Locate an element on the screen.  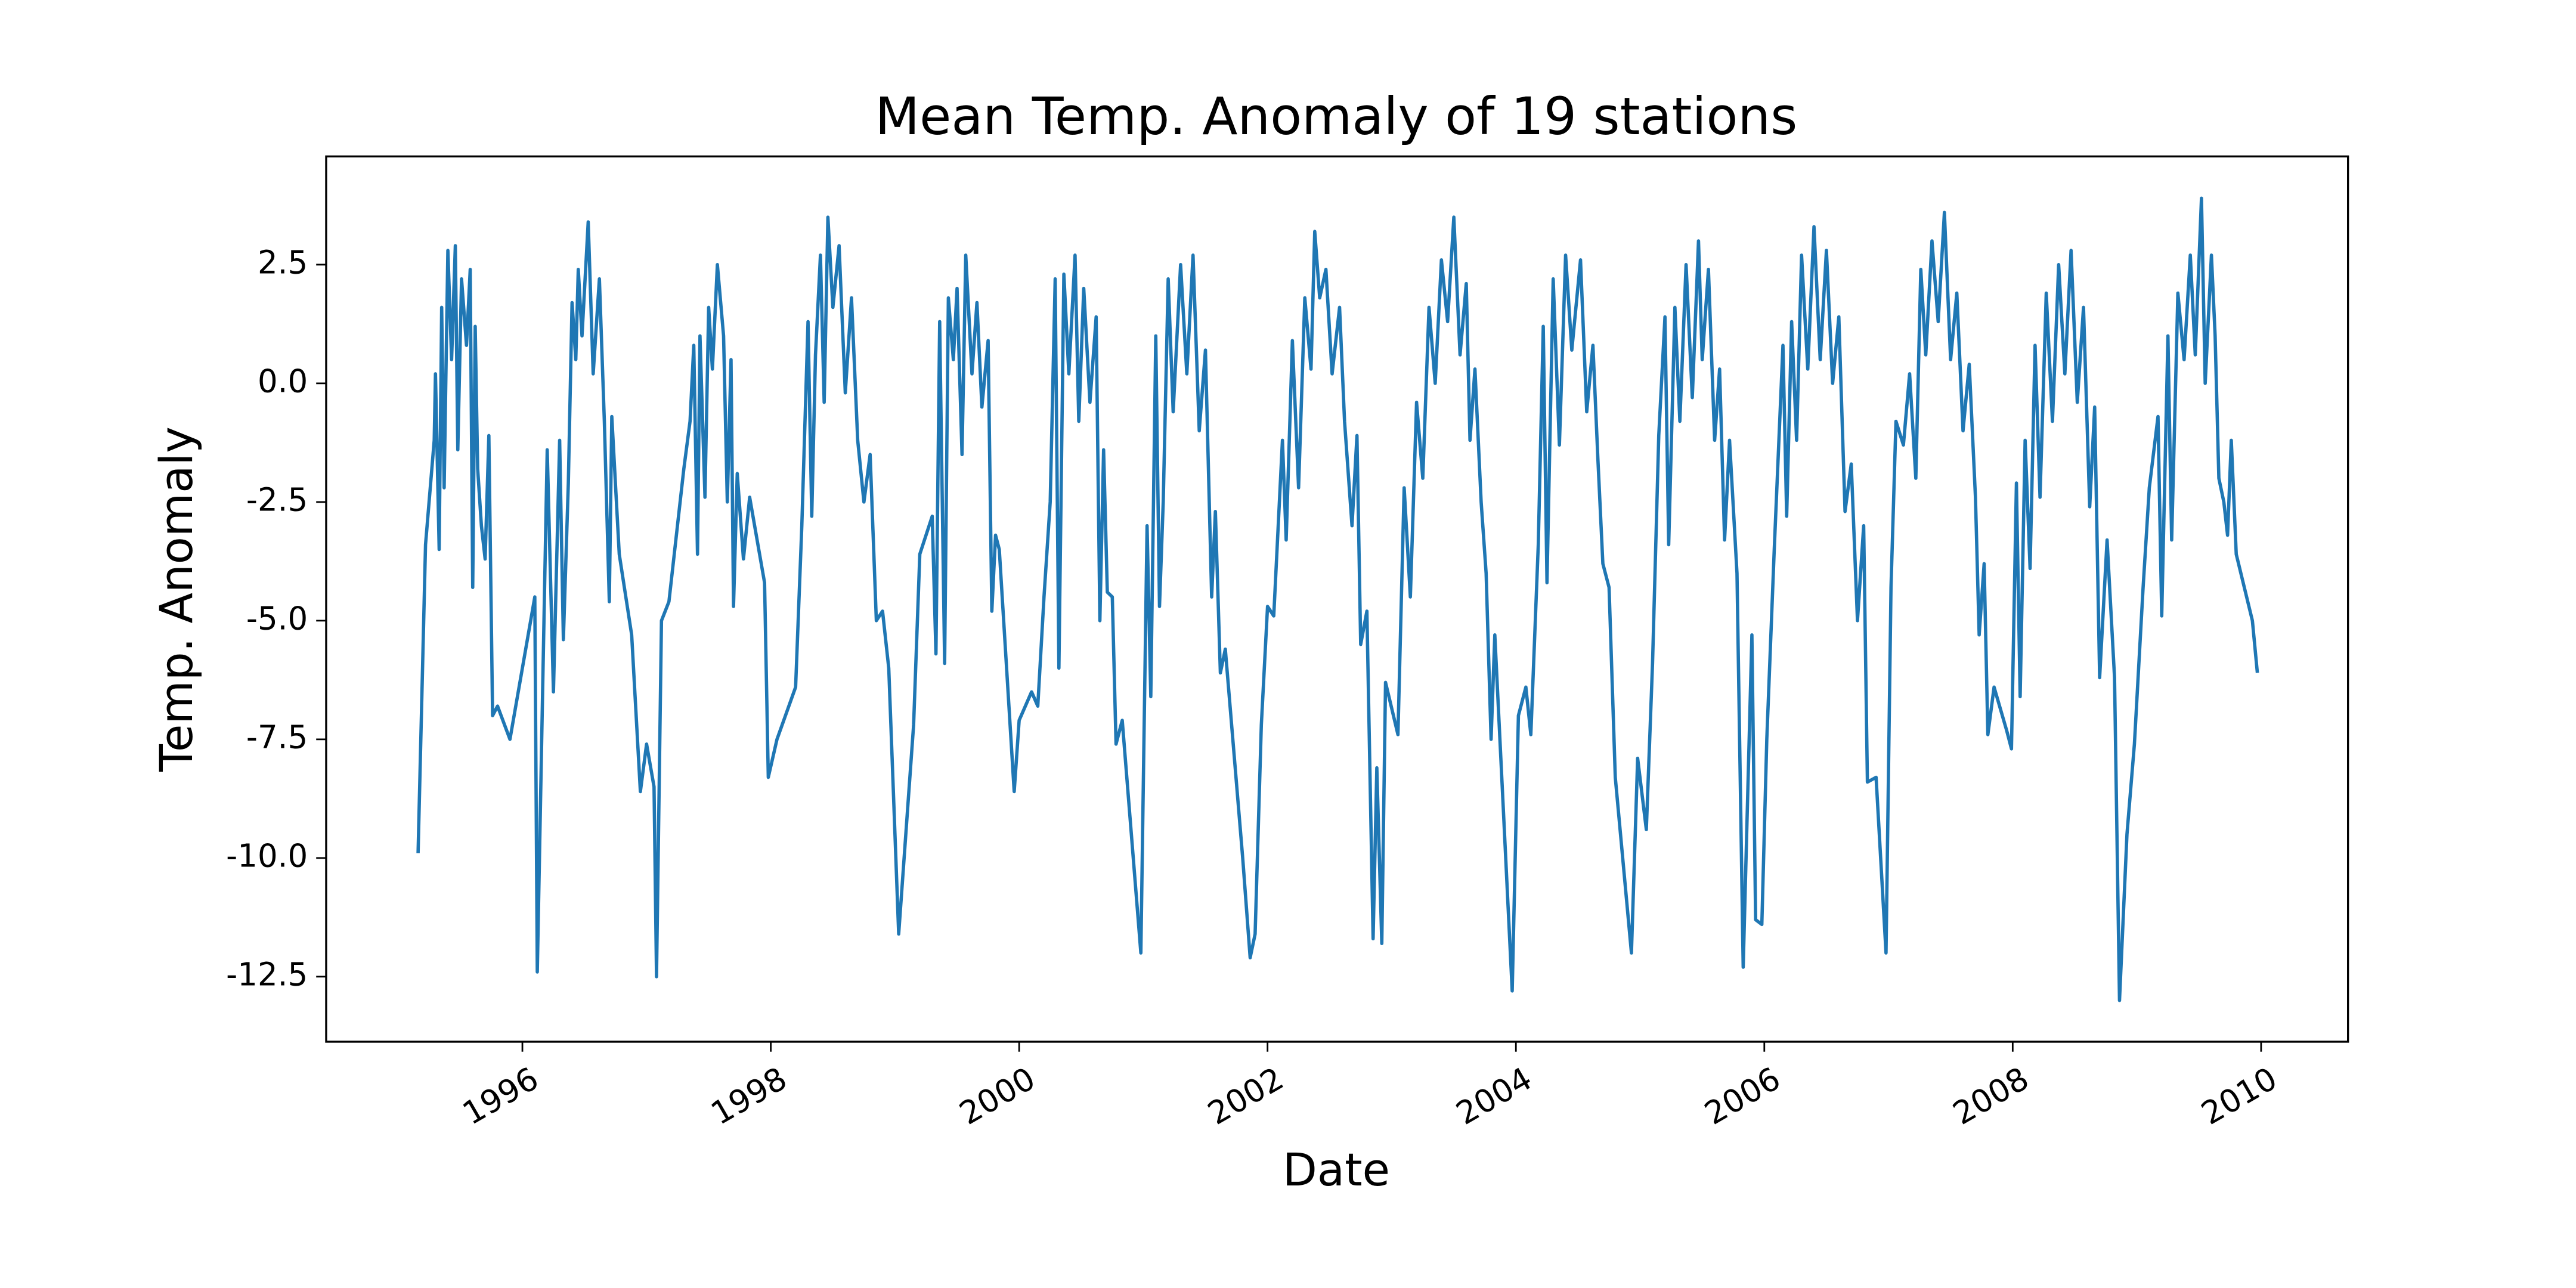
y-tick-label: -12.5 is located at coordinates (267, 975).